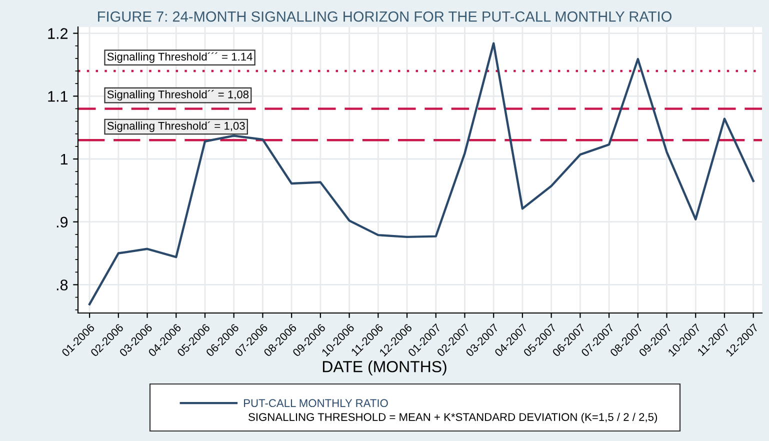 Image resolution: width=769 pixels, height=441 pixels. Describe the element at coordinates (176, 126) in the screenshot. I see `ref-line-label: Signalling Threshold´ = 1,03` at that location.